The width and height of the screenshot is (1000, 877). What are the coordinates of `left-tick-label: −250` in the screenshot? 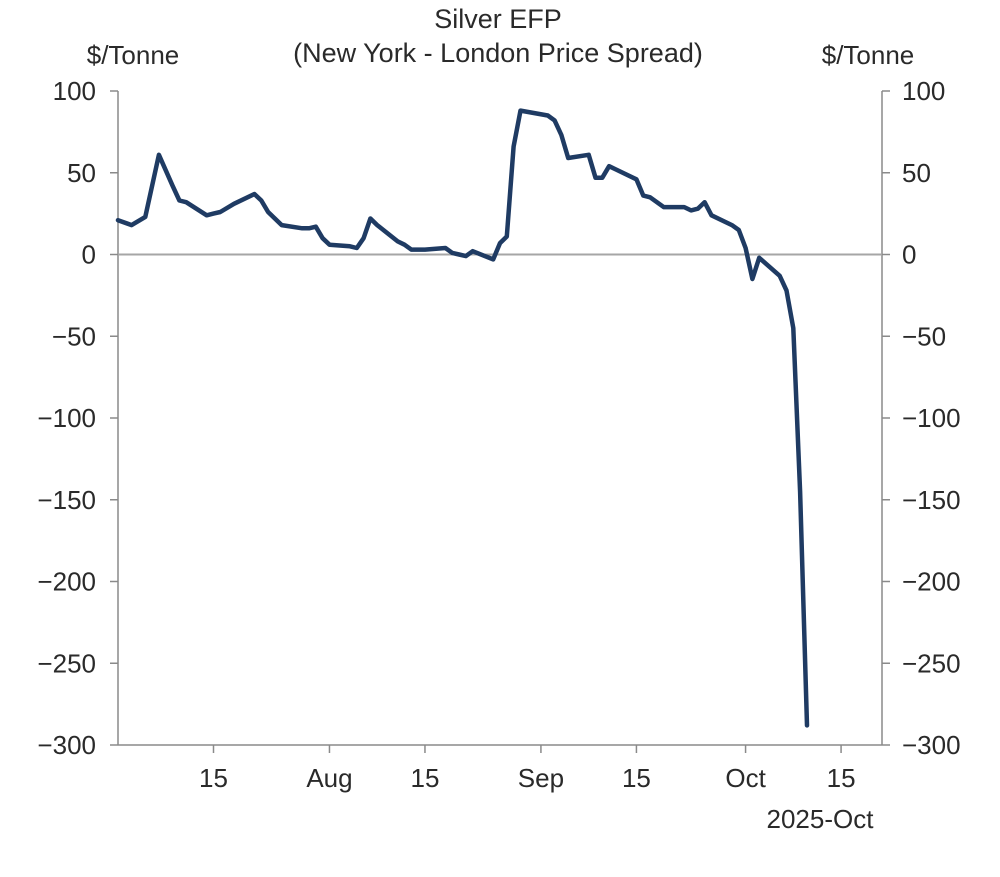 It's located at (66, 663).